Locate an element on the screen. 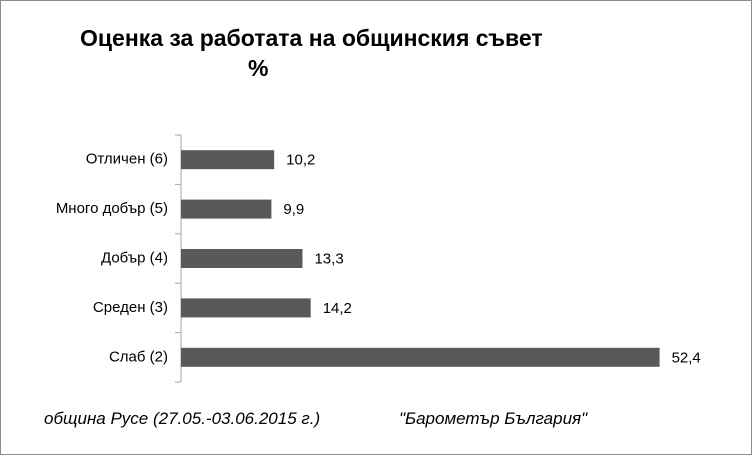 Image resolution: width=752 pixels, height=455 pixels. category-label: Отличен (6) is located at coordinates (127, 159).